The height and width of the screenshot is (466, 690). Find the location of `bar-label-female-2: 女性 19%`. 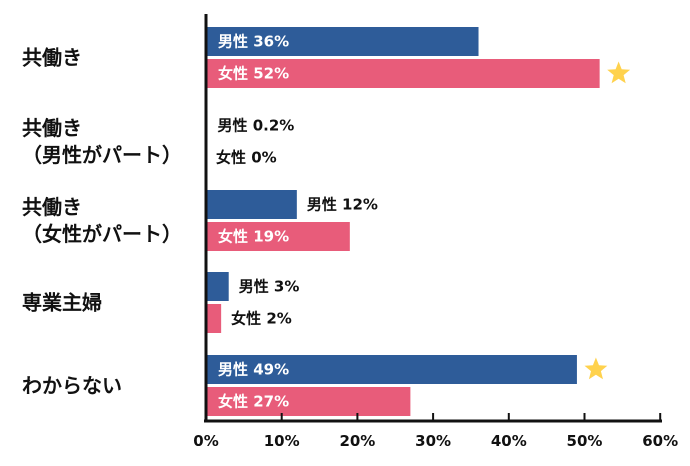

bar-label-female-2: 女性 19% is located at coordinates (253, 237).